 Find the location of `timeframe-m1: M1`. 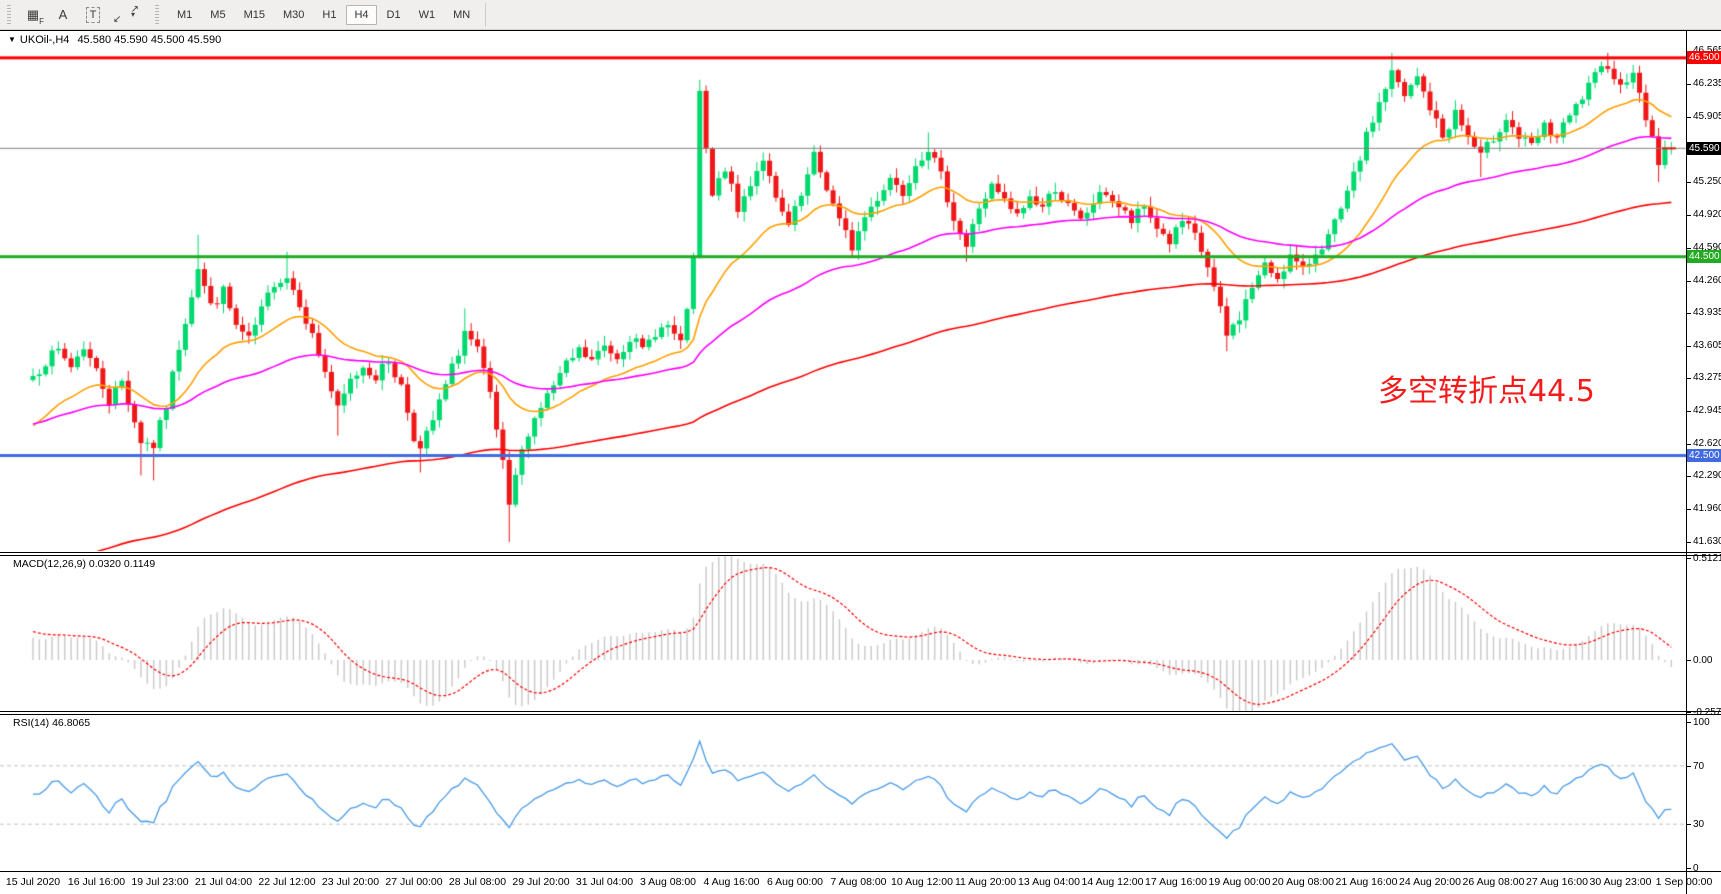

timeframe-m1: M1 is located at coordinates (185, 14).